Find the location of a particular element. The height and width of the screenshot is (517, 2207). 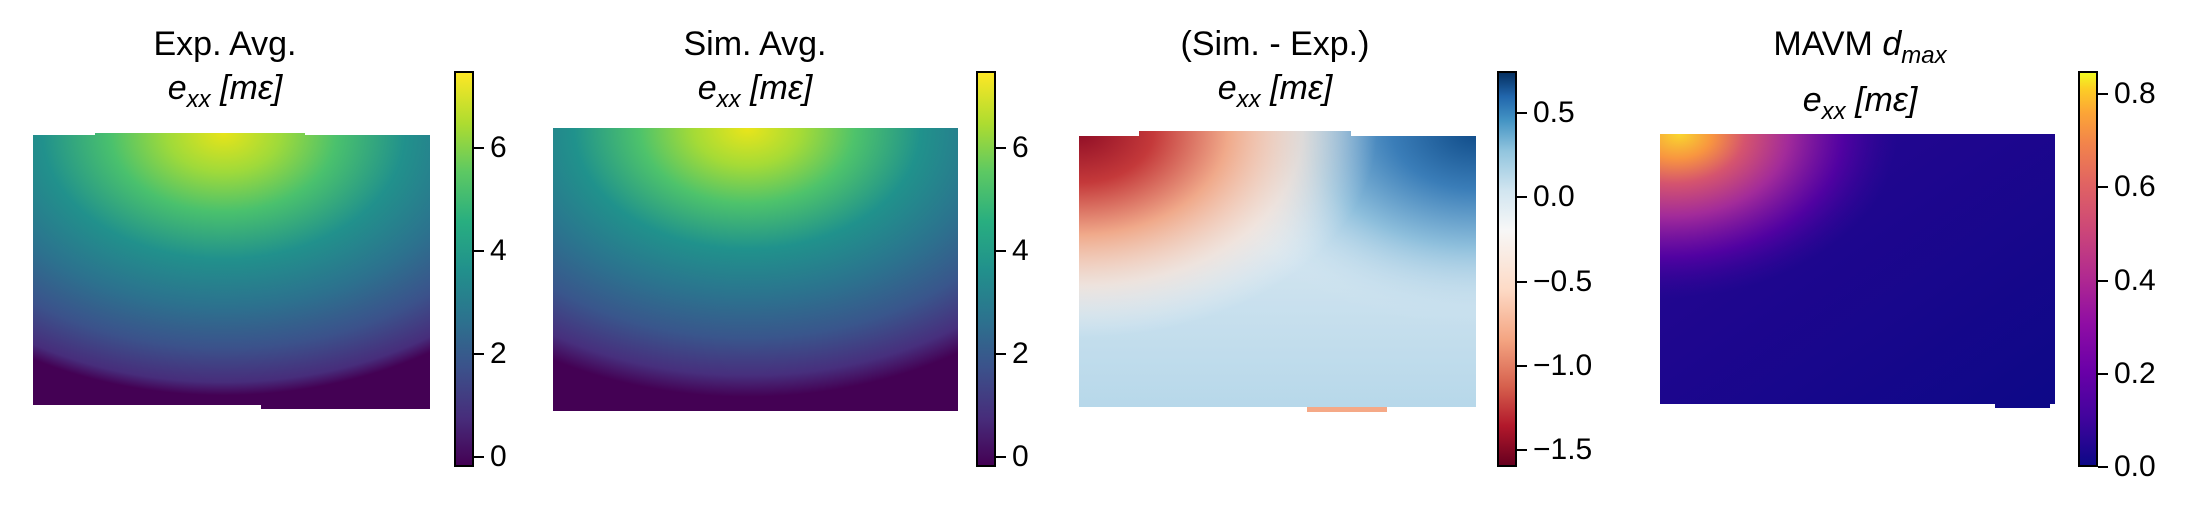

colorbar-exp-avg is located at coordinates (464, 269).